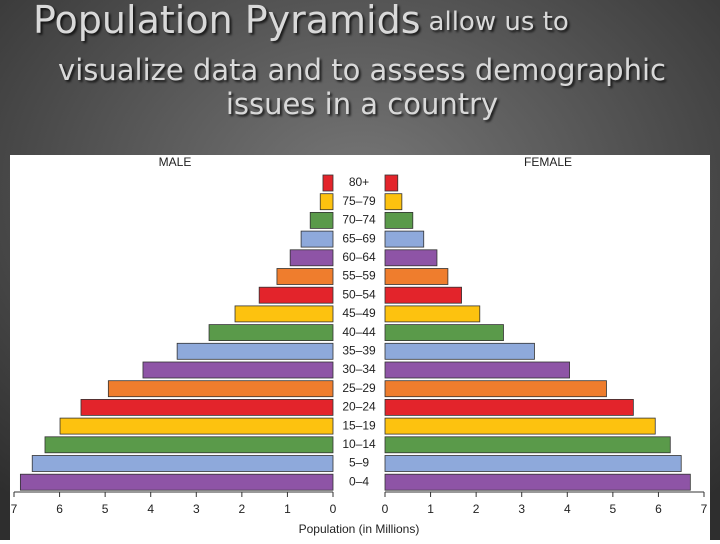 The width and height of the screenshot is (720, 544). Describe the element at coordinates (359, 201) in the screenshot. I see `age-label: 75–79` at that location.